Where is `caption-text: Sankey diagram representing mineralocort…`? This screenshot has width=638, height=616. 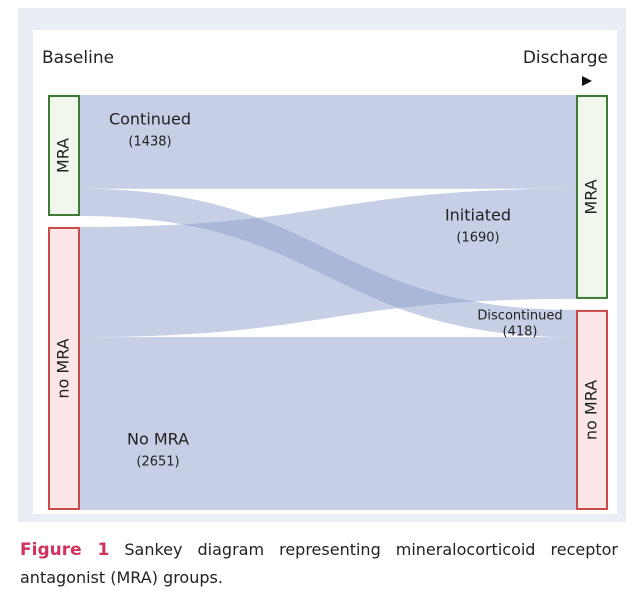
caption-text: Sankey diagram representing mineralocort… is located at coordinates (319, 563).